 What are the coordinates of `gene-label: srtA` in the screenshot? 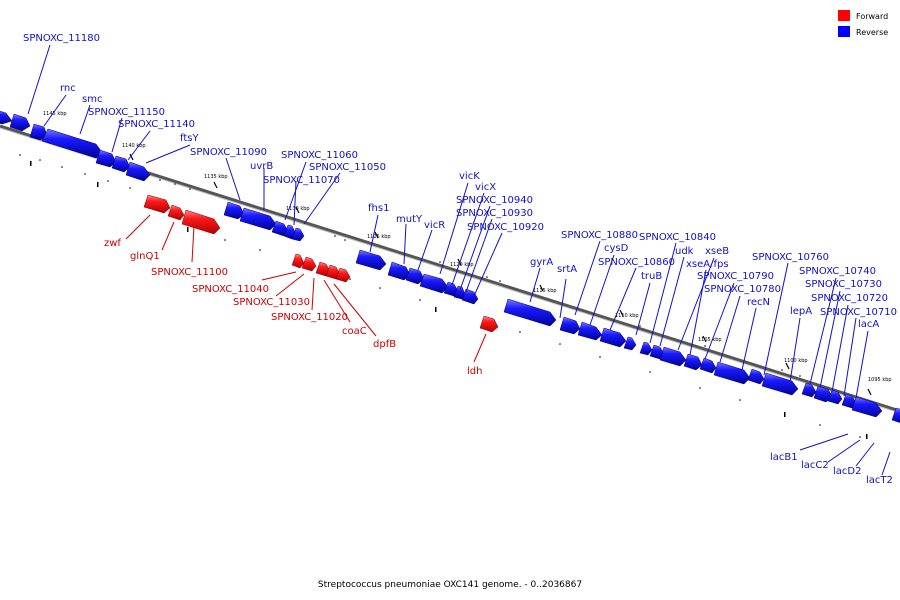 It's located at (567, 269).